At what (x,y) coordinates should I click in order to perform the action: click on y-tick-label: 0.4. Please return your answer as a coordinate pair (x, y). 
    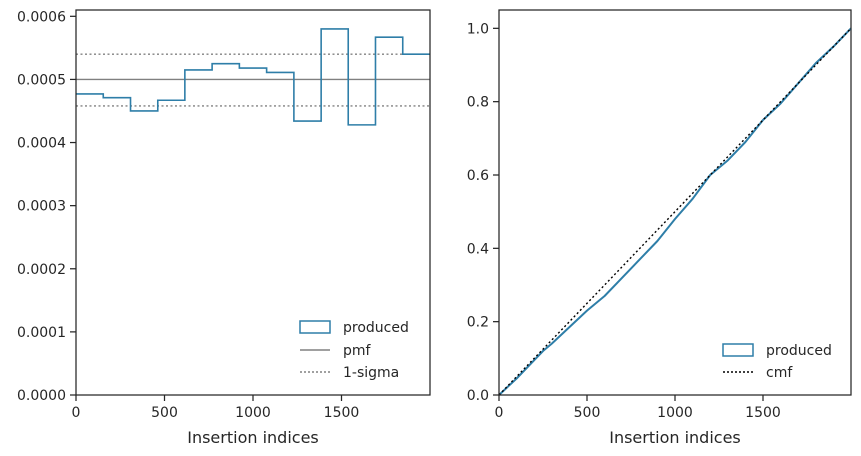
    Looking at the image, I should click on (478, 249).